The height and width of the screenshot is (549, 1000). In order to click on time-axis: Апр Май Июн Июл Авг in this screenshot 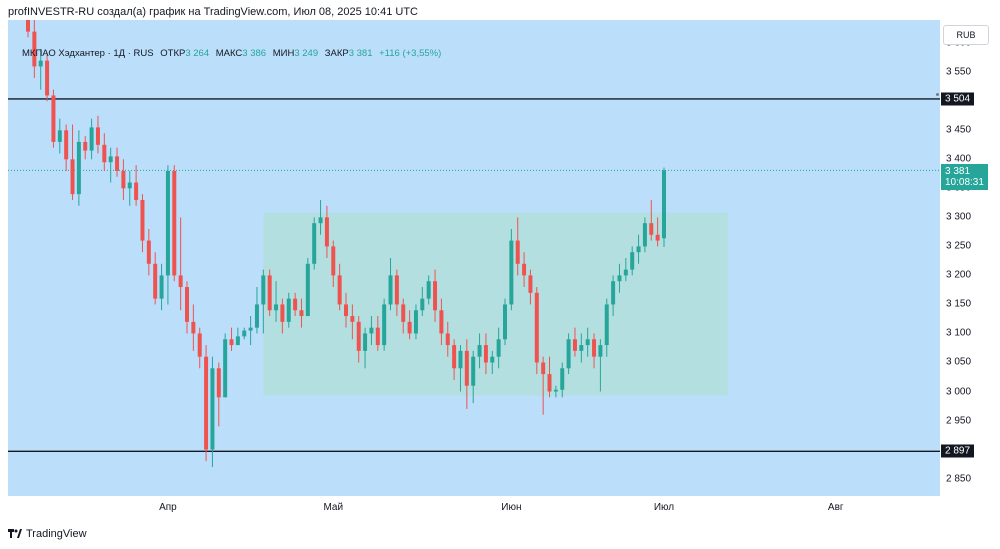, I will do `click(474, 508)`.